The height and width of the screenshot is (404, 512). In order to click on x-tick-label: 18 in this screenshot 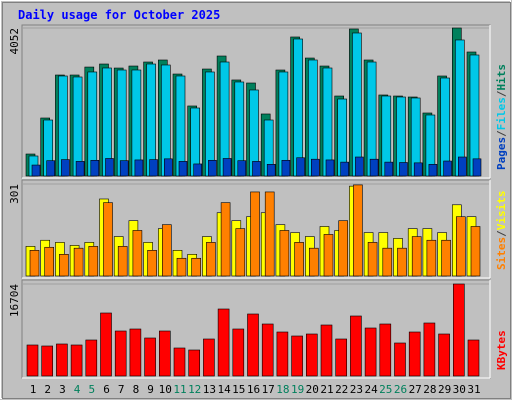, I will do `click(282, 389)`.